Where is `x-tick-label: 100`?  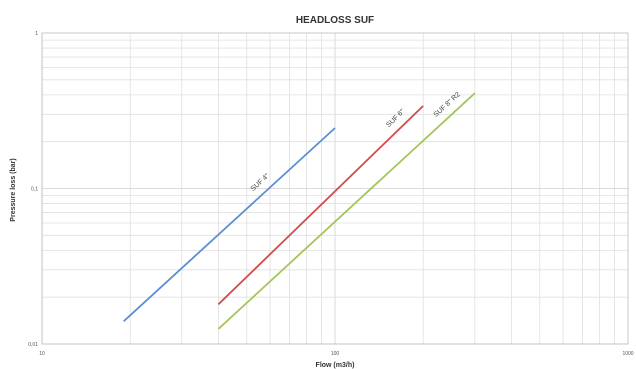 x-tick-label: 100 is located at coordinates (335, 354).